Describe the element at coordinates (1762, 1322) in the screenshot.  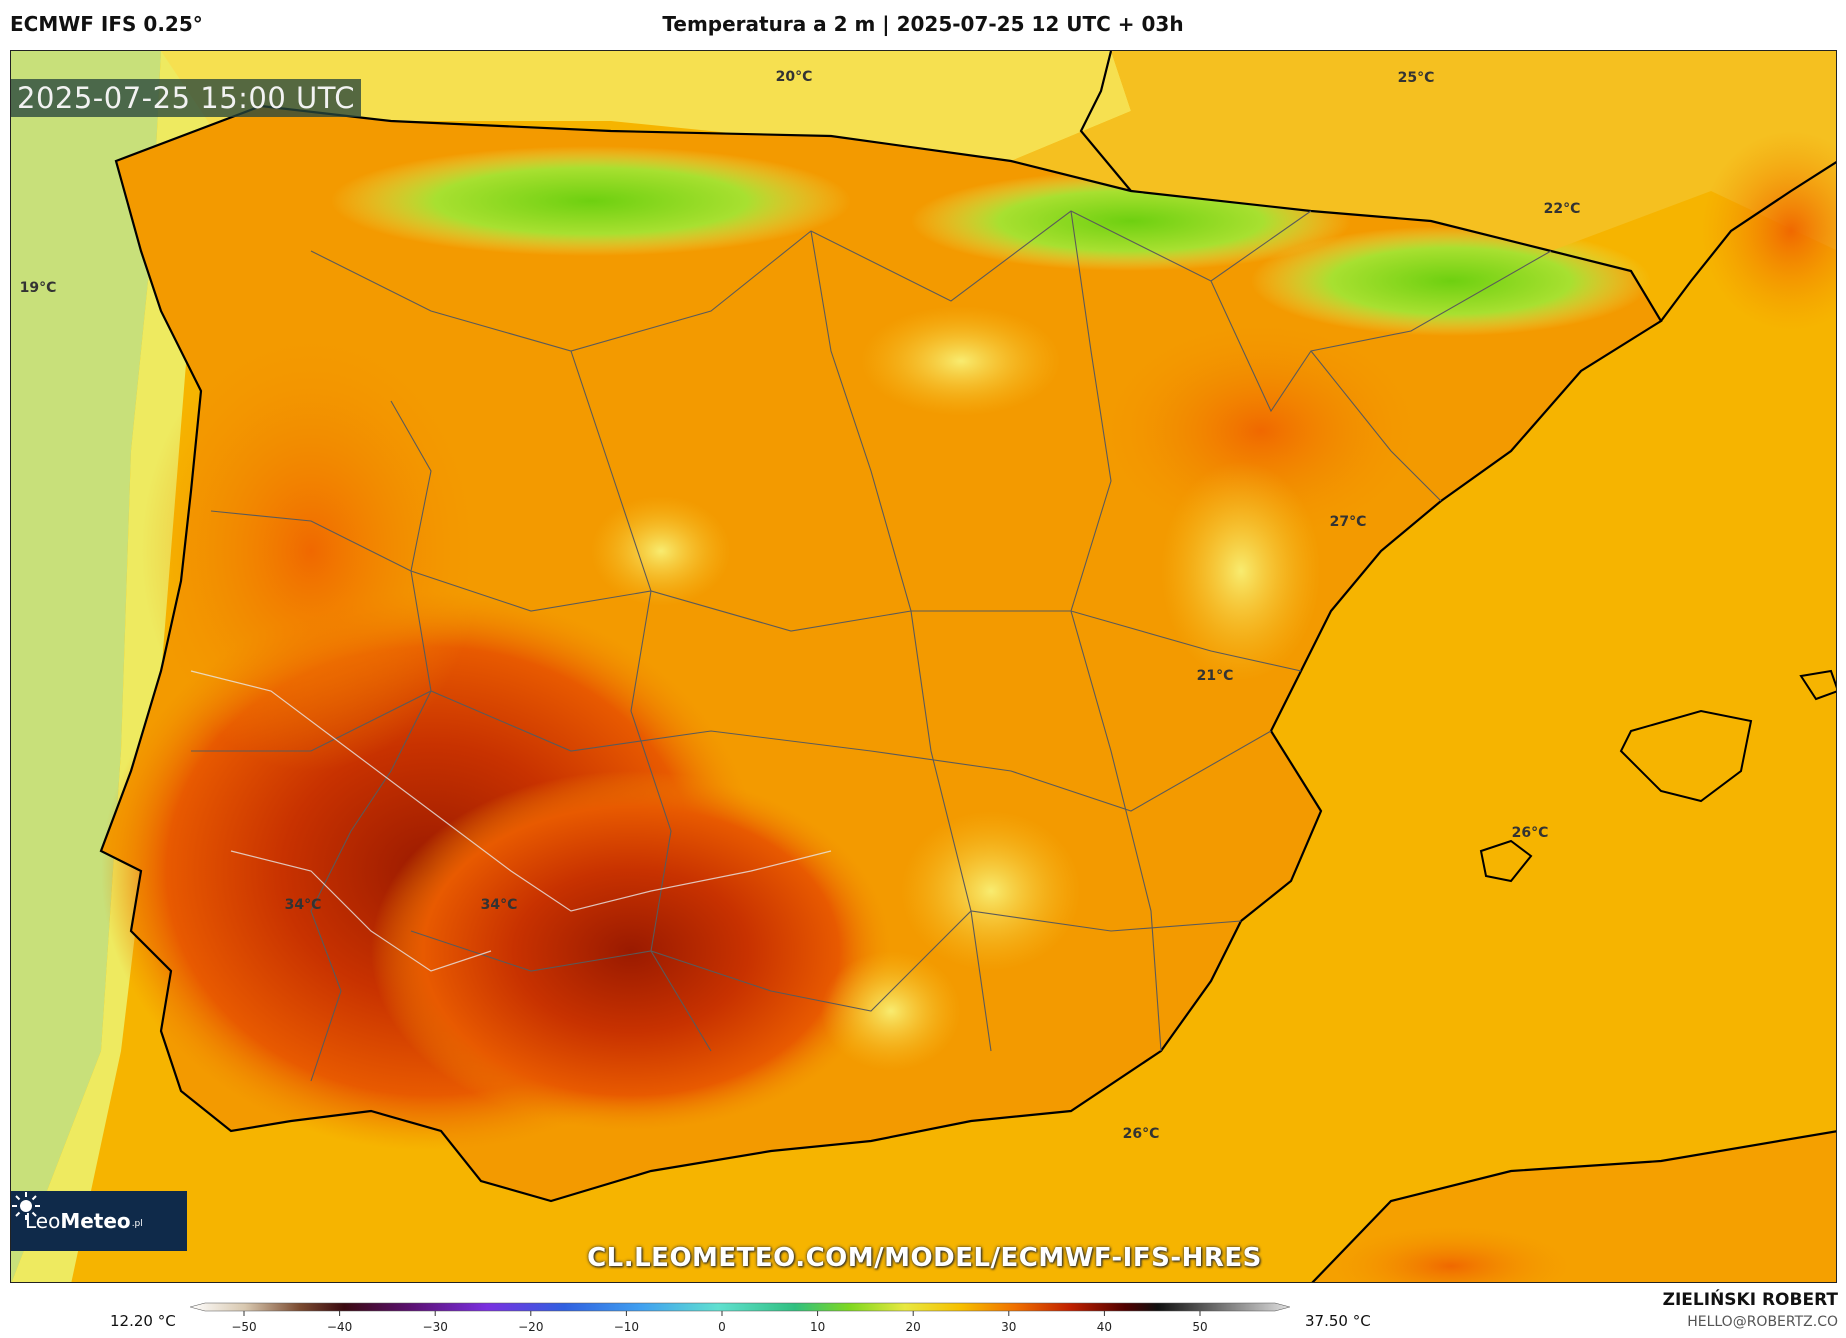
I see `author-email: HELLO@ROBERTZ.CO` at that location.